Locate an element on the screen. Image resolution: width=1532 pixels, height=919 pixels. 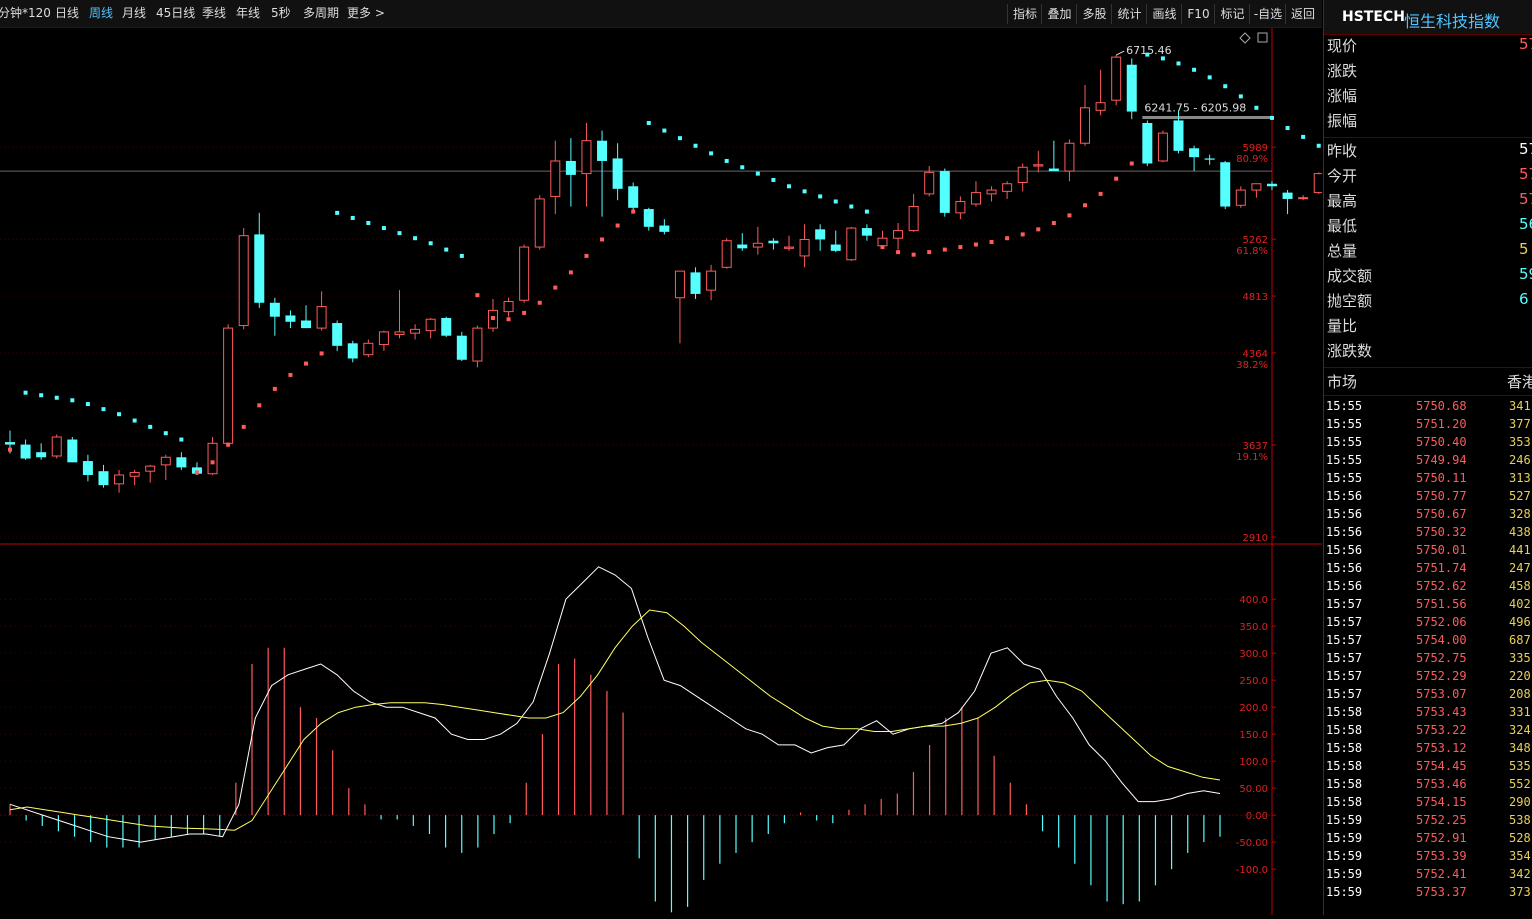
toolbar-button-5: F10 is located at coordinates (1198, 14).